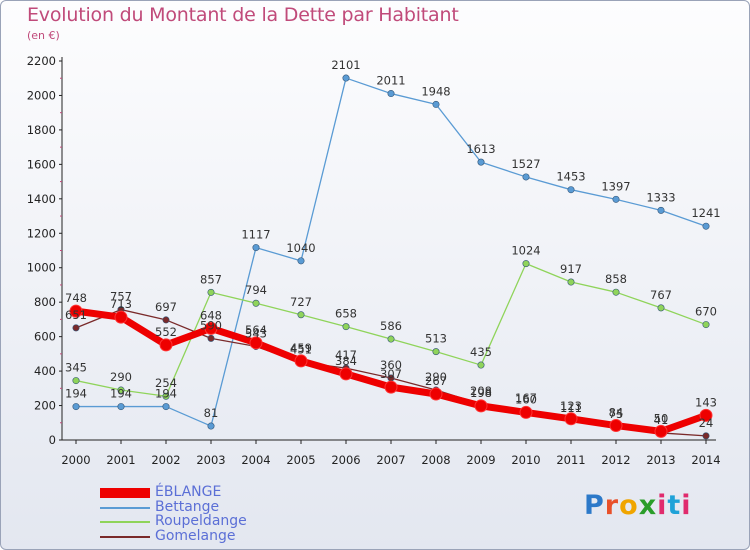 The width and height of the screenshot is (750, 550). Describe the element at coordinates (211, 279) in the screenshot. I see `data-label: 857` at that location.